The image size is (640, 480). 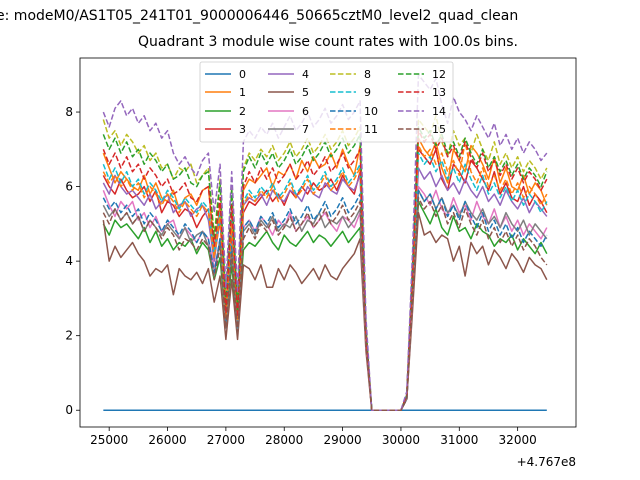 What do you see at coordinates (167, 440) in the screenshot?
I see `x-tick-label: 26000` at bounding box center [167, 440].